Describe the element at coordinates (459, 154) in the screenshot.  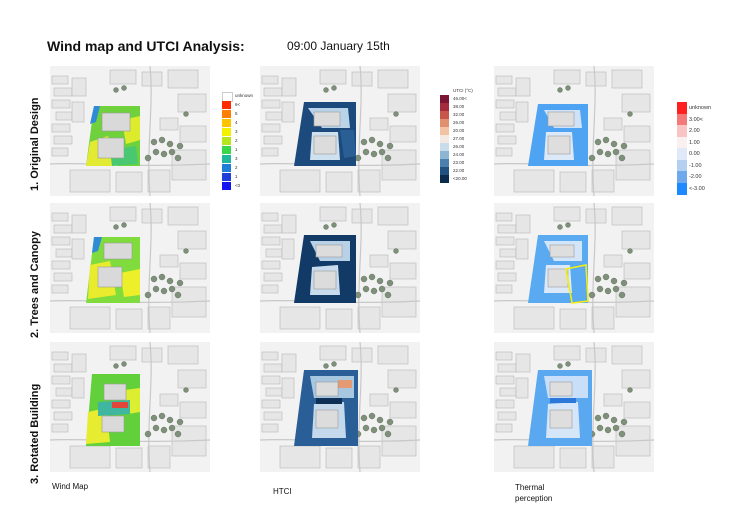
I see `legend-label: 24.00` at that location.